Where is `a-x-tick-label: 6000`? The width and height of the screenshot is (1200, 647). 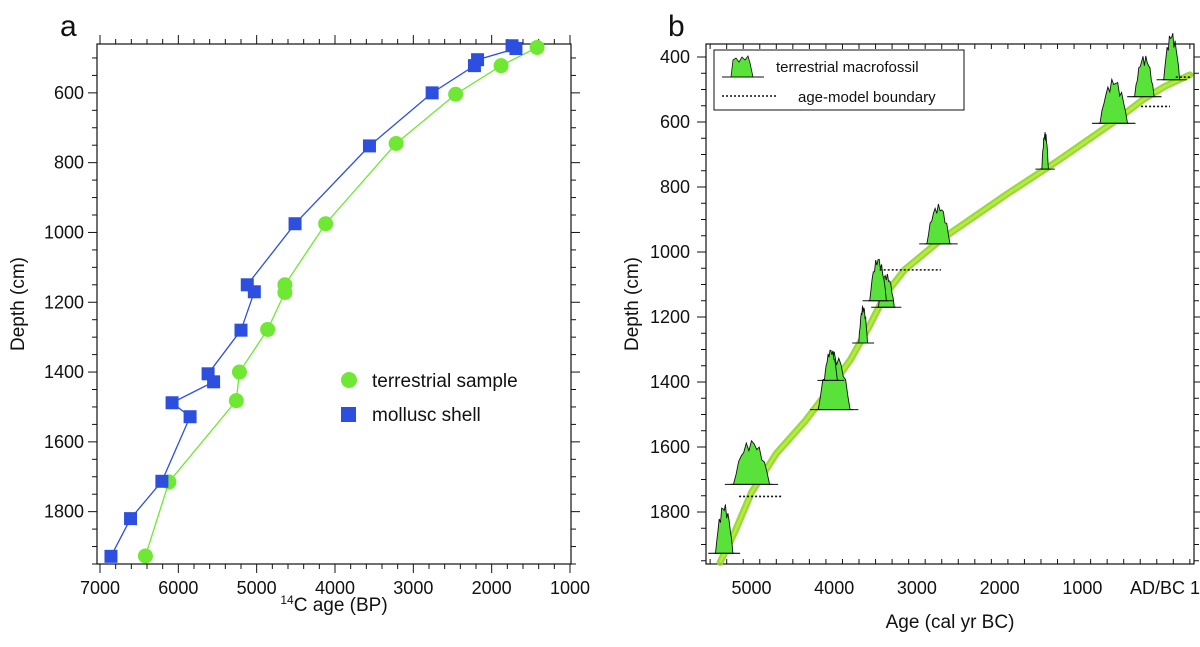
a-x-tick-label: 6000 is located at coordinates (178, 588).